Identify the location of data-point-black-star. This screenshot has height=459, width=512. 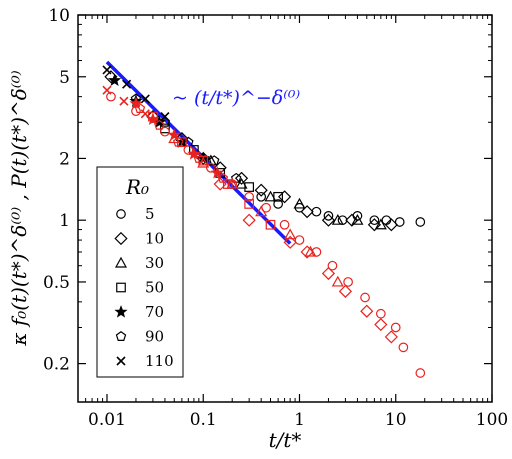
(115, 79).